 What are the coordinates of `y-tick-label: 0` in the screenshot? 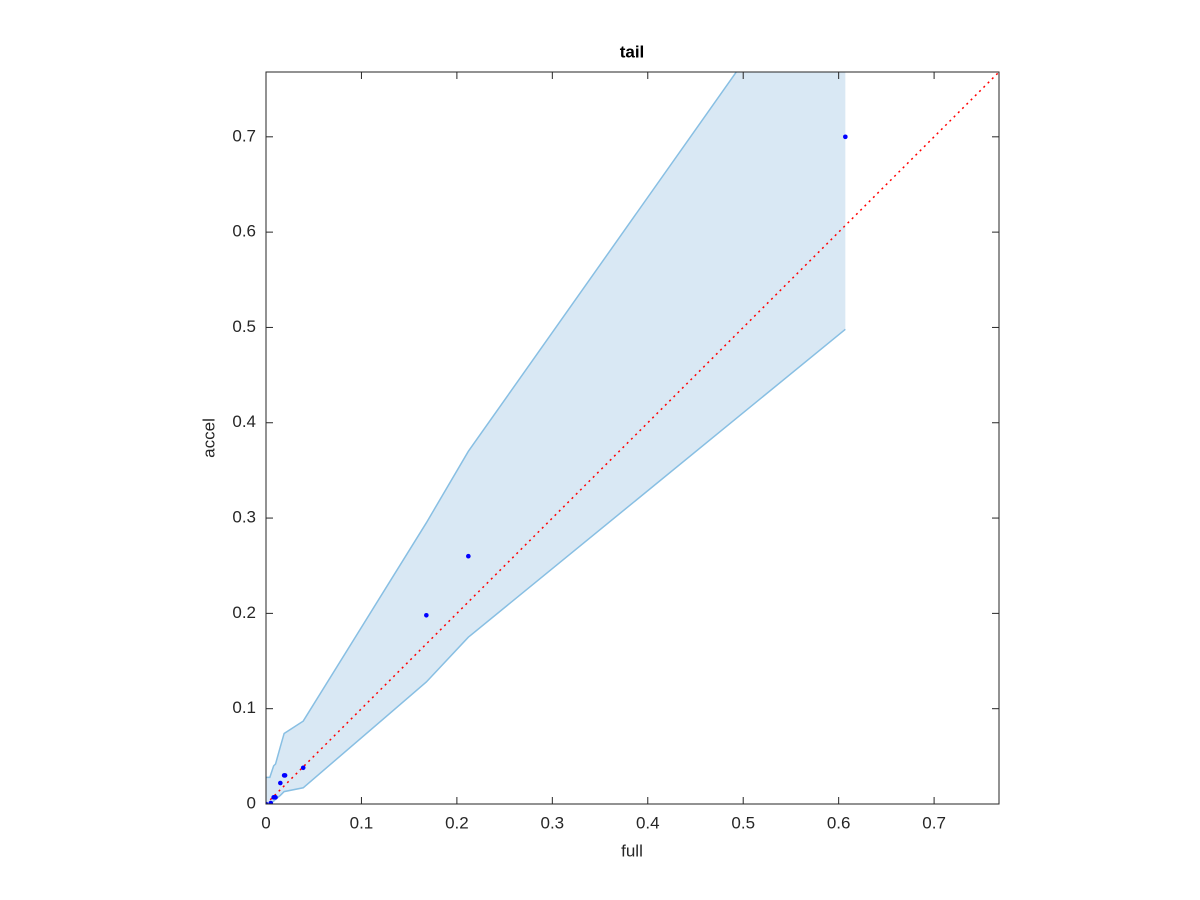 It's located at (251, 802).